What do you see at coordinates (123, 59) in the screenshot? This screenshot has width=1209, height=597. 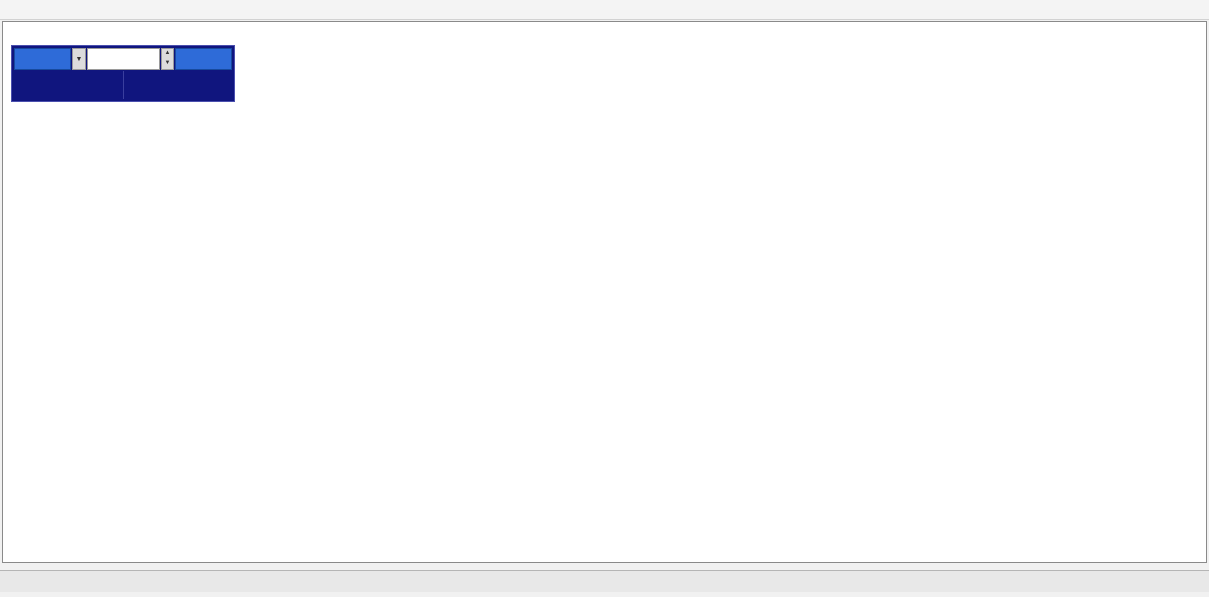 I see `volume-input` at bounding box center [123, 59].